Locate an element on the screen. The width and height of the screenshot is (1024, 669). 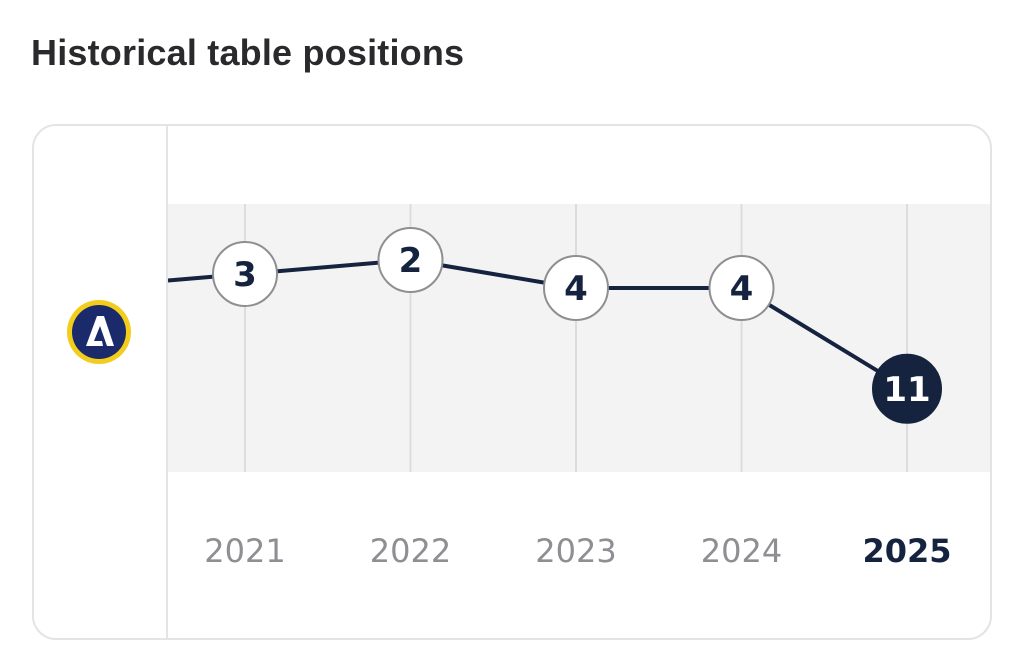
team-column is located at coordinates (101, 382).